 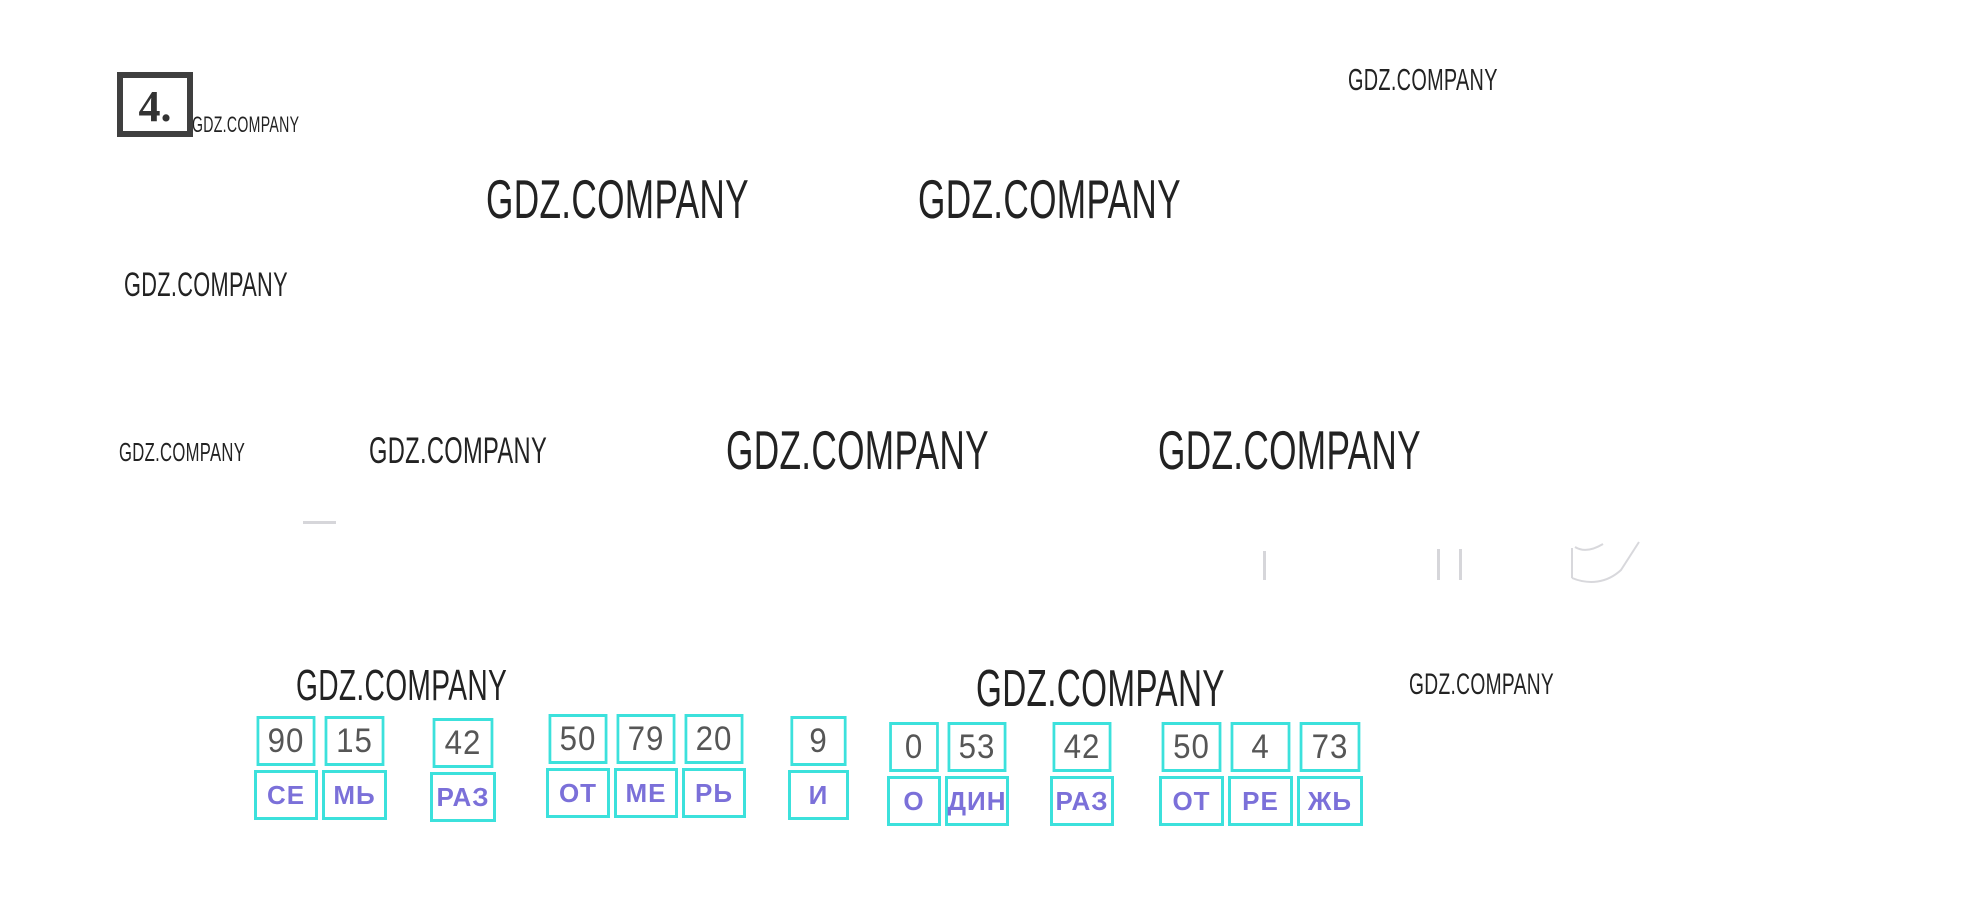 What do you see at coordinates (1330, 801) in the screenshot?
I see `syllable-cell: ЖЬ` at bounding box center [1330, 801].